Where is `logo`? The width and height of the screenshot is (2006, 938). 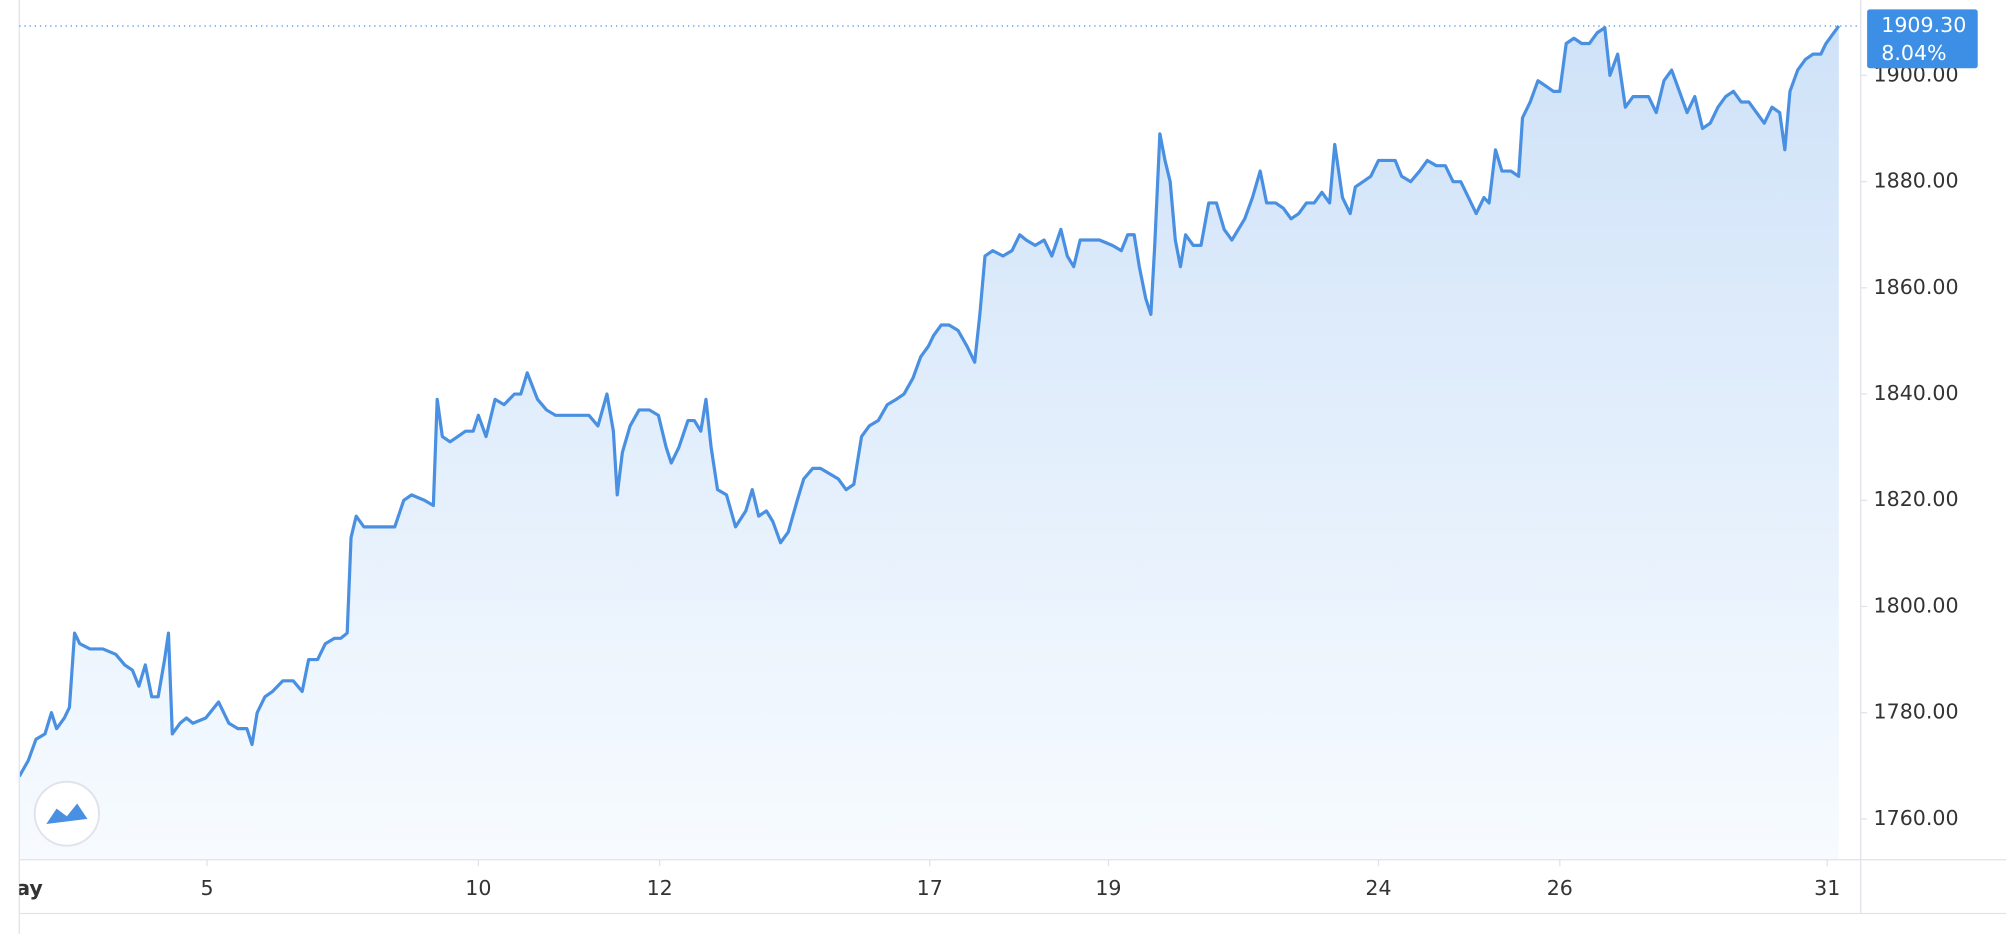
logo is located at coordinates (66, 813).